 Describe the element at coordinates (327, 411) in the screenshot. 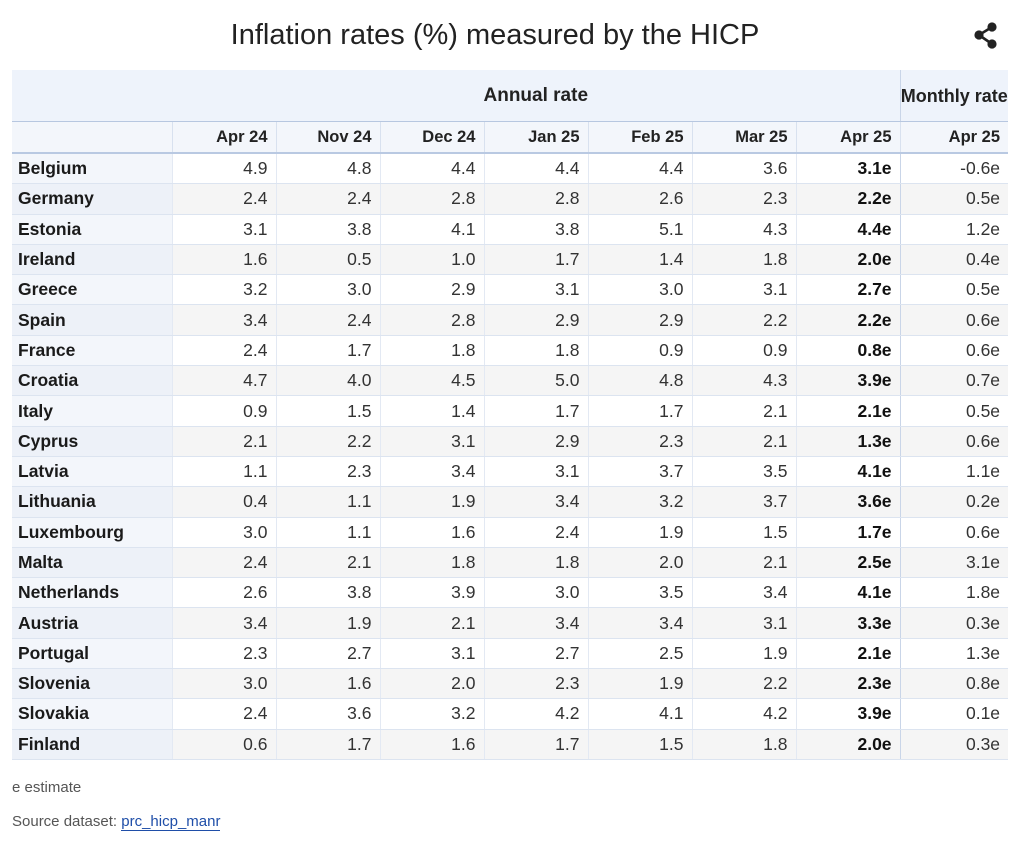

I see `annual-rate-cell: 1.5` at that location.